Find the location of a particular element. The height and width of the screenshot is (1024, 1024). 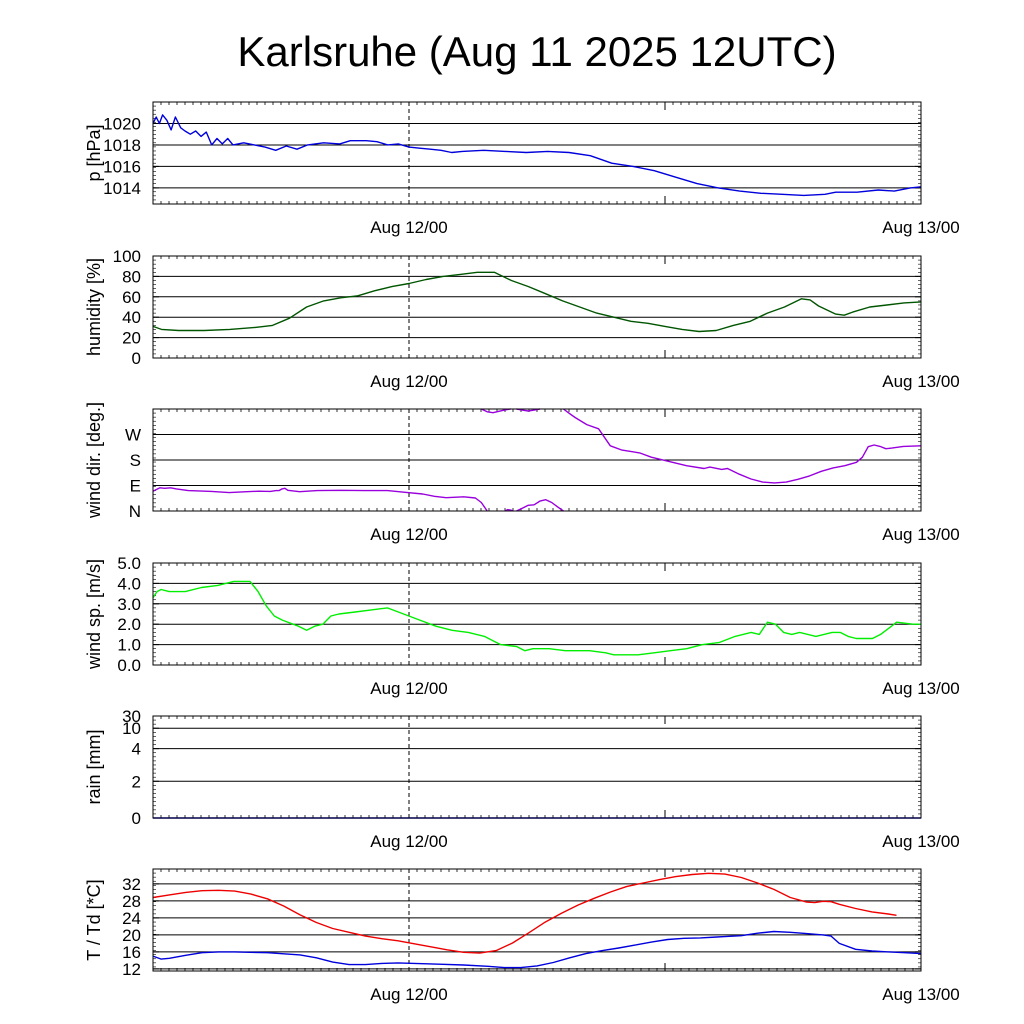

y-tick-label: E is located at coordinates (135, 486).